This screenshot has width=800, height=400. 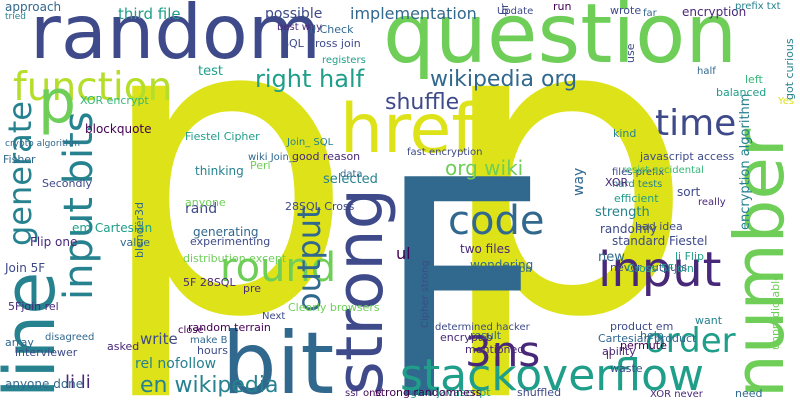 What do you see at coordinates (57, 102) in the screenshot?
I see `word: p` at bounding box center [57, 102].